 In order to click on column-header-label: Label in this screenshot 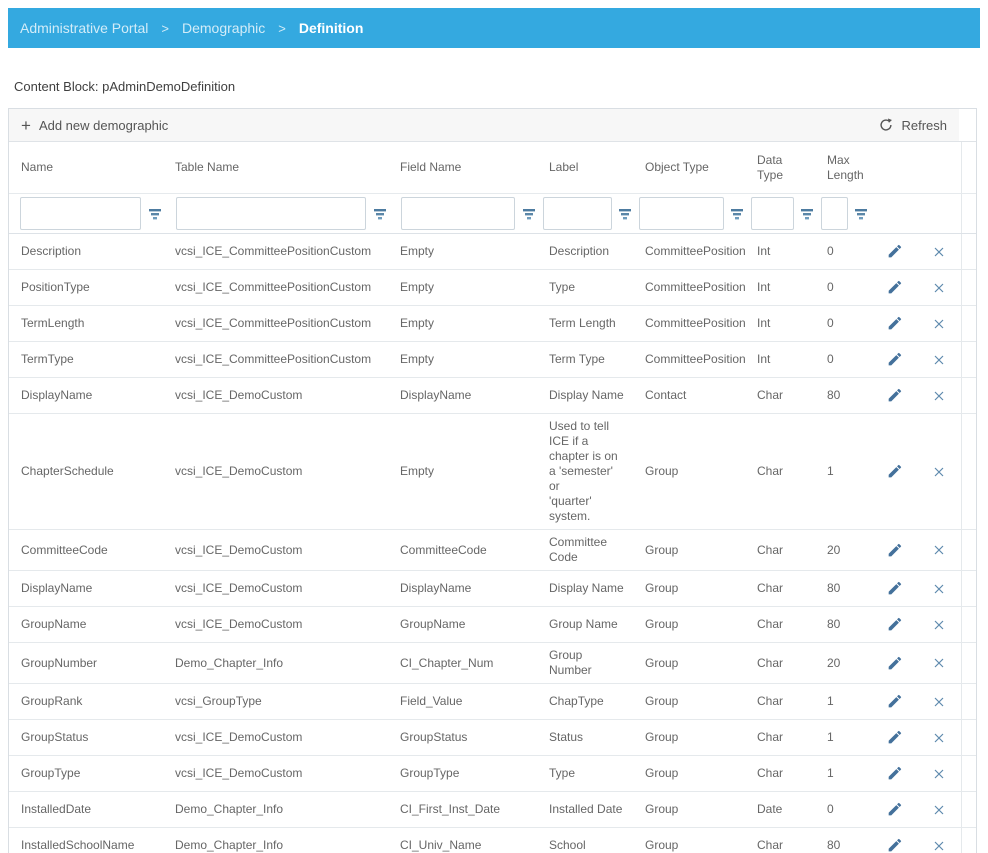, I will do `click(564, 167)`.